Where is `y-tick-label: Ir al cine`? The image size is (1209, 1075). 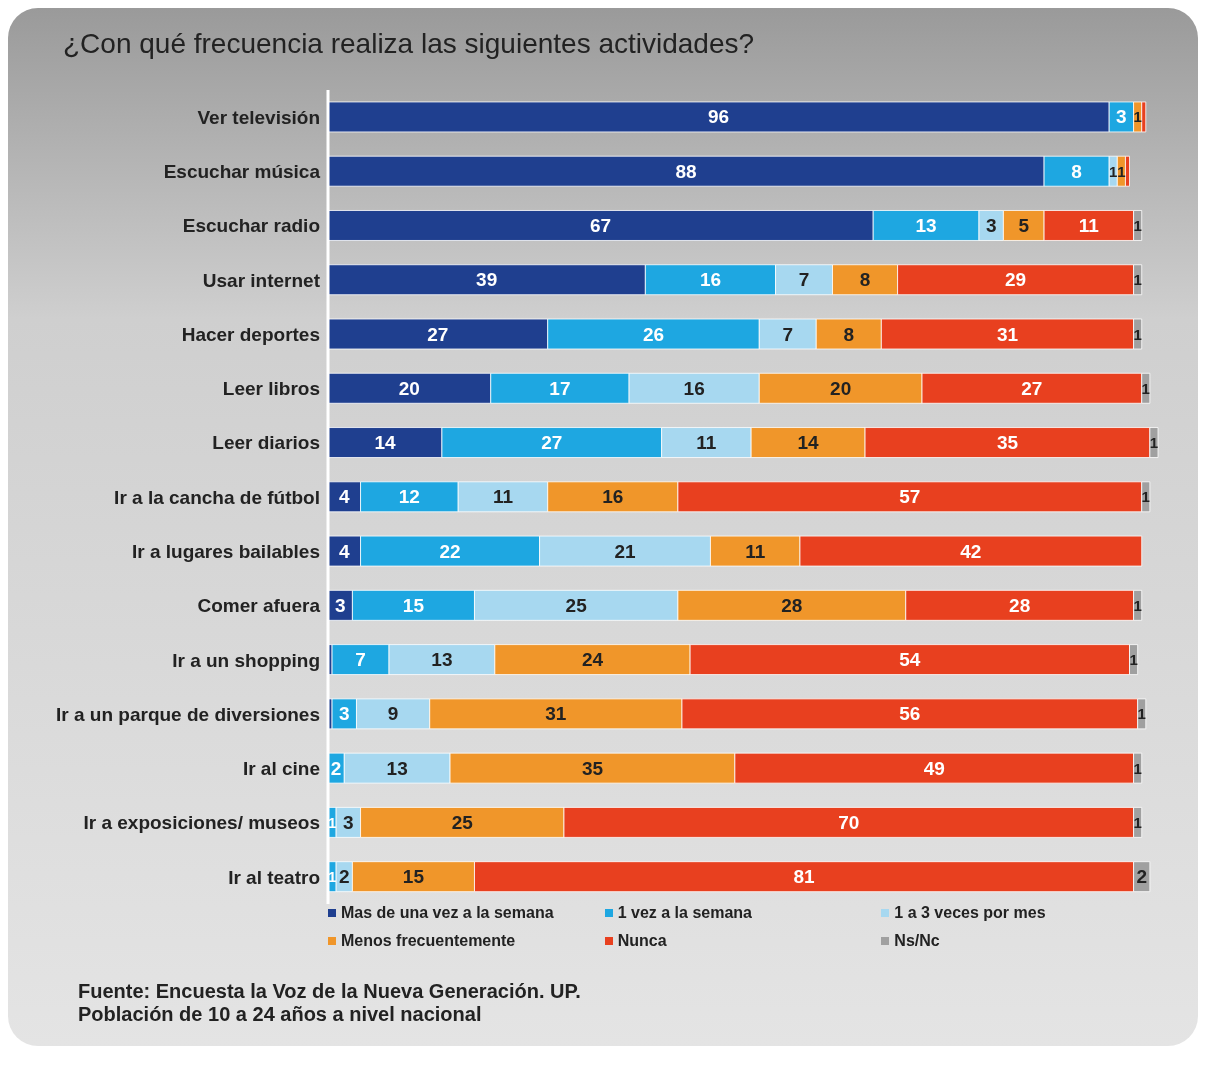 y-tick-label: Ir al cine is located at coordinates (281, 769).